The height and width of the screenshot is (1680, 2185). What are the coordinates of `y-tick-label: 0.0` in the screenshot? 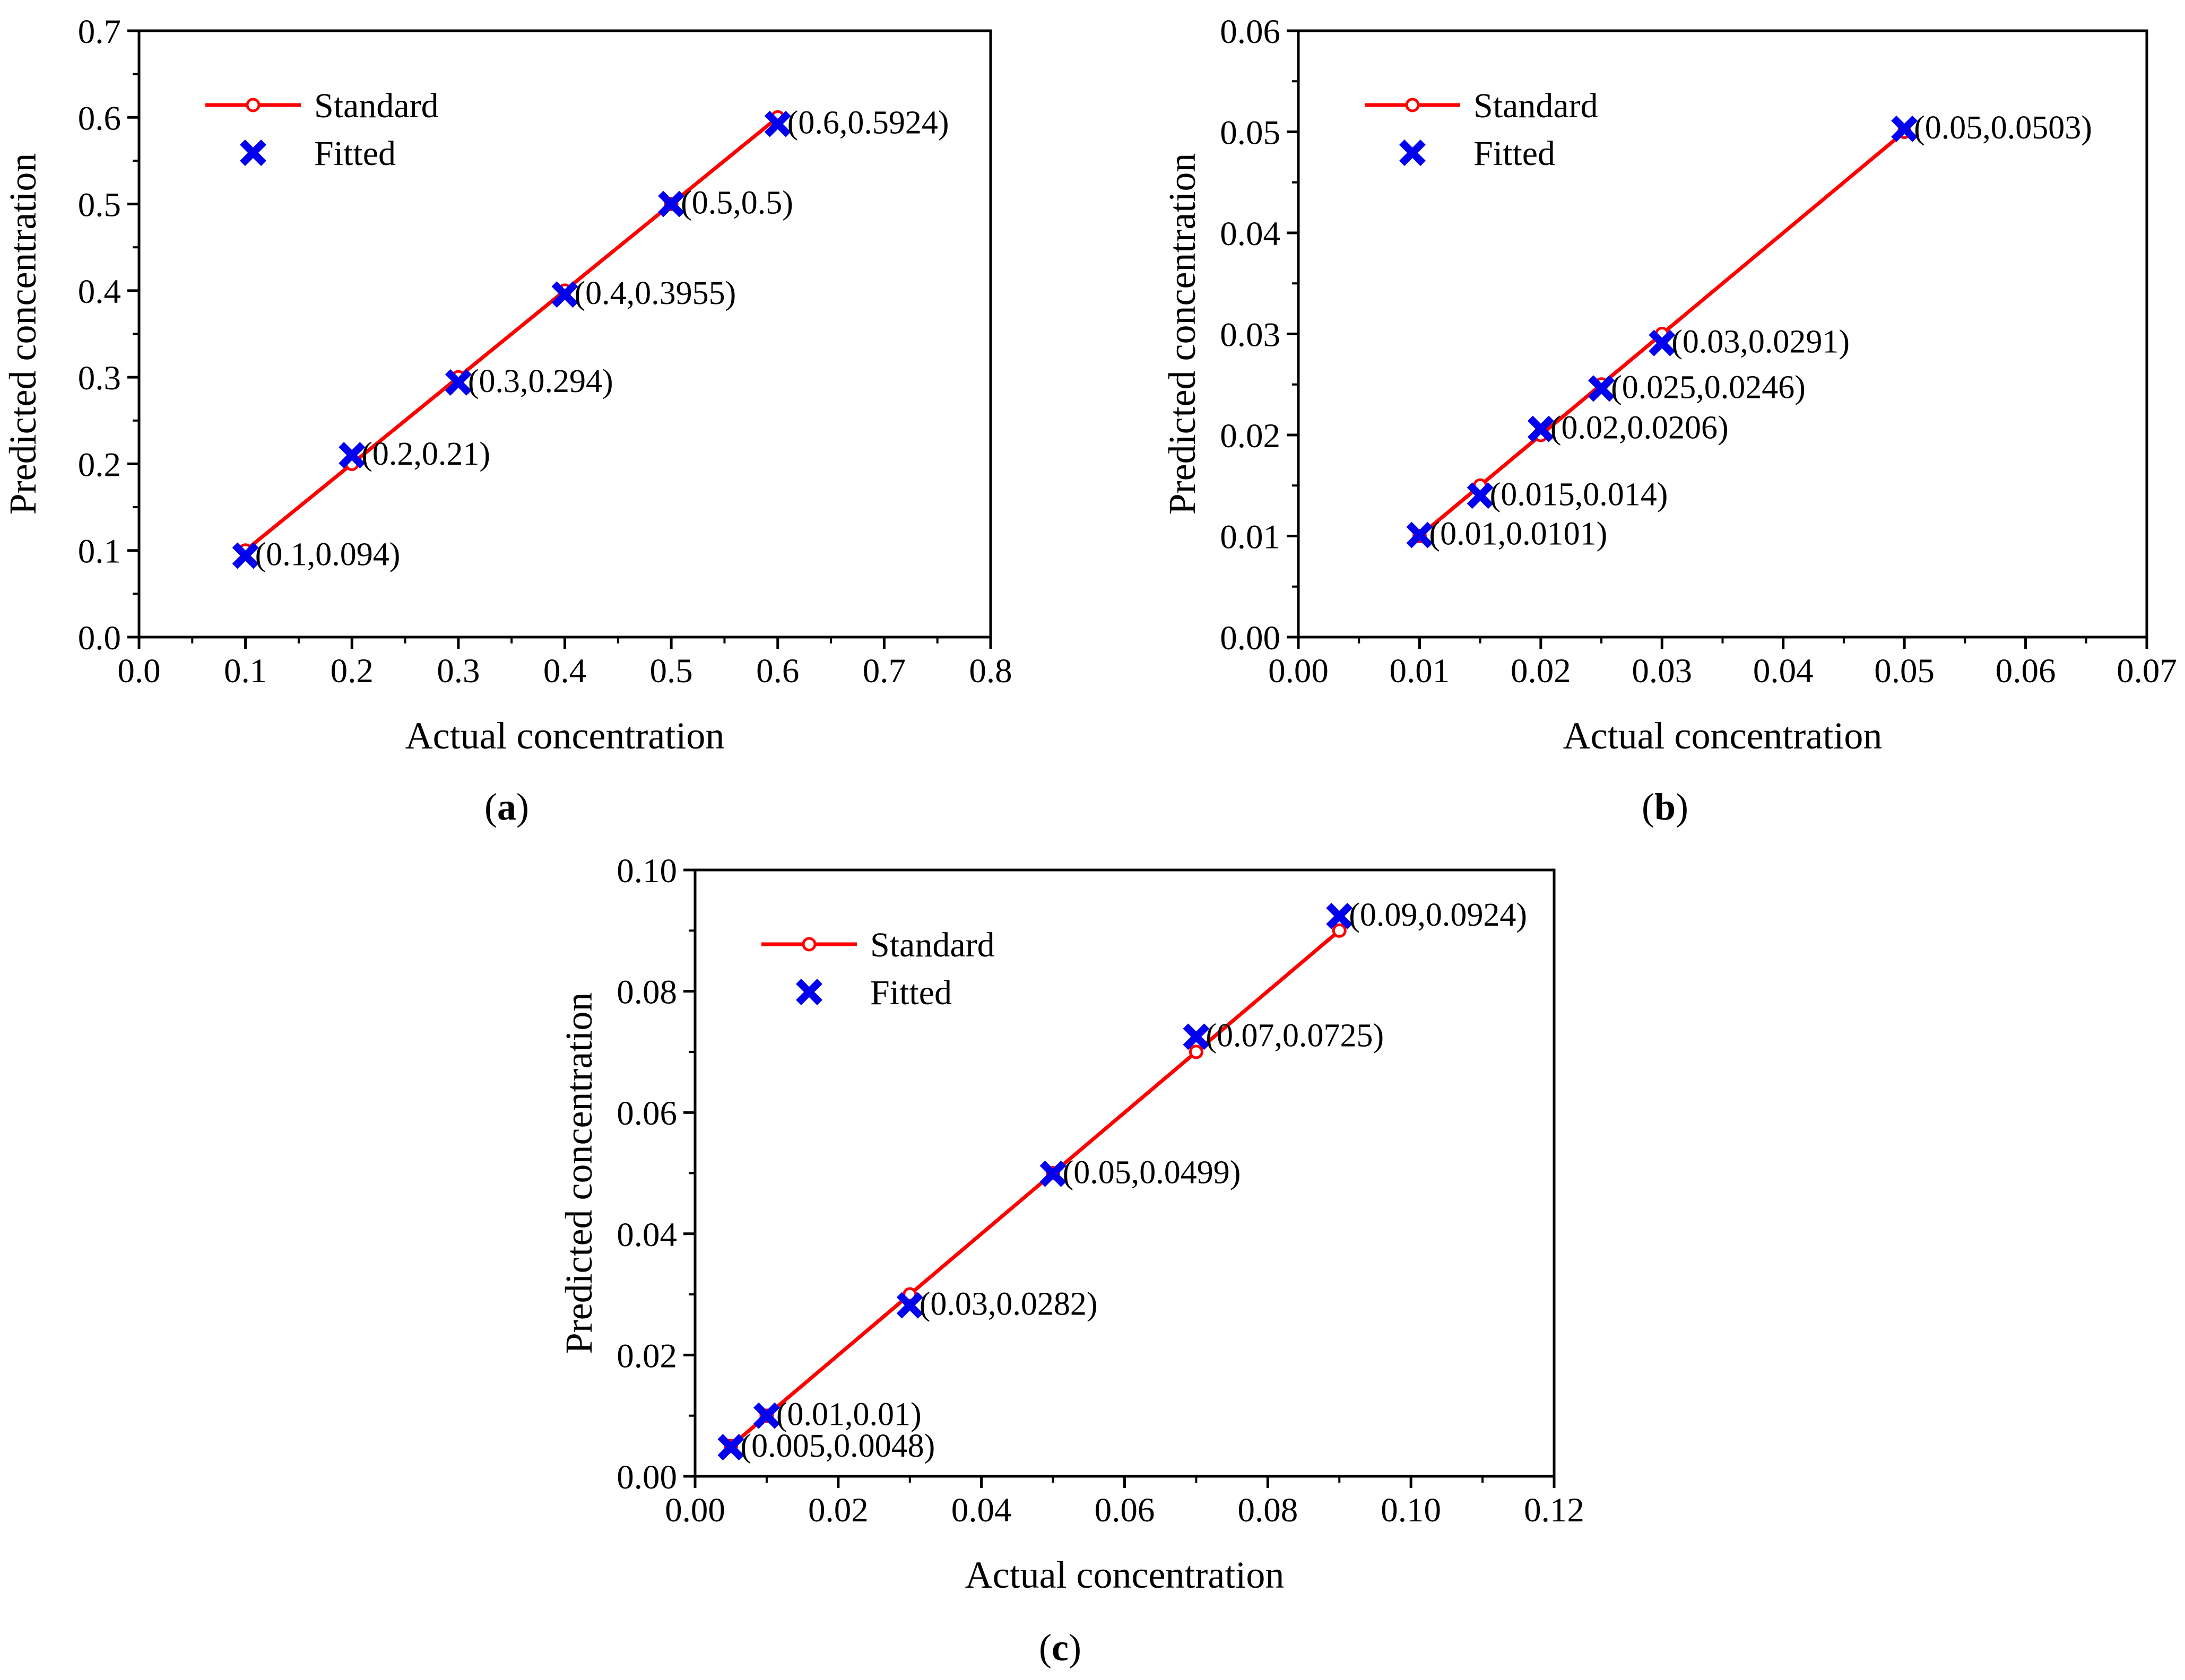 It's located at (99, 638).